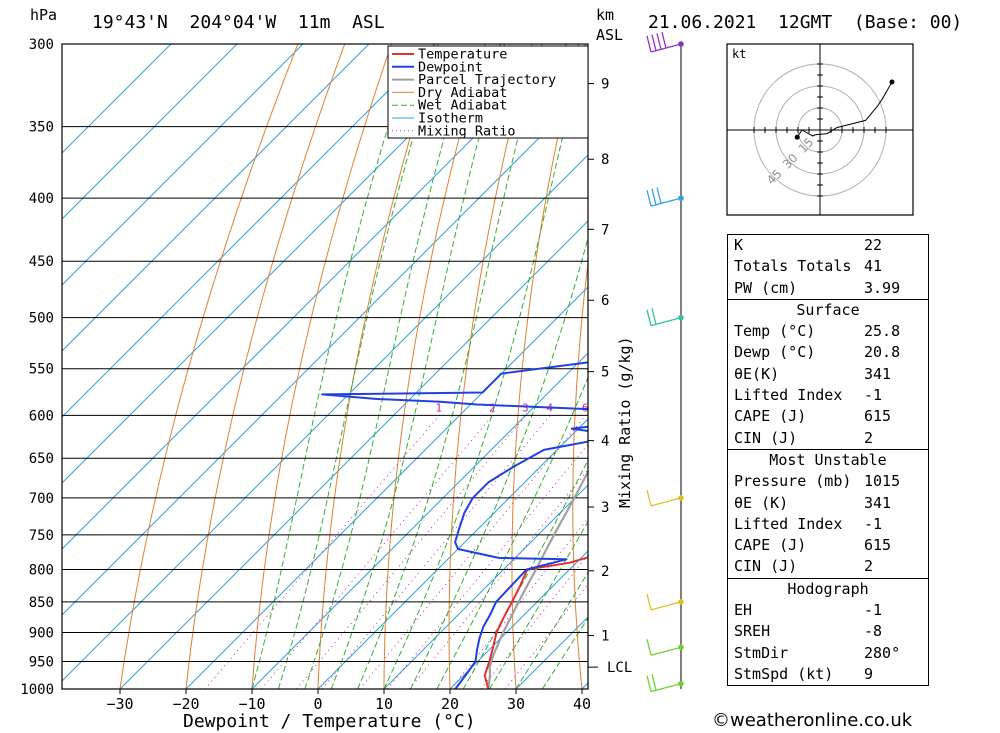 This screenshot has height=733, width=1000. I want to click on mu-cin-value: 2, so click(869, 566).